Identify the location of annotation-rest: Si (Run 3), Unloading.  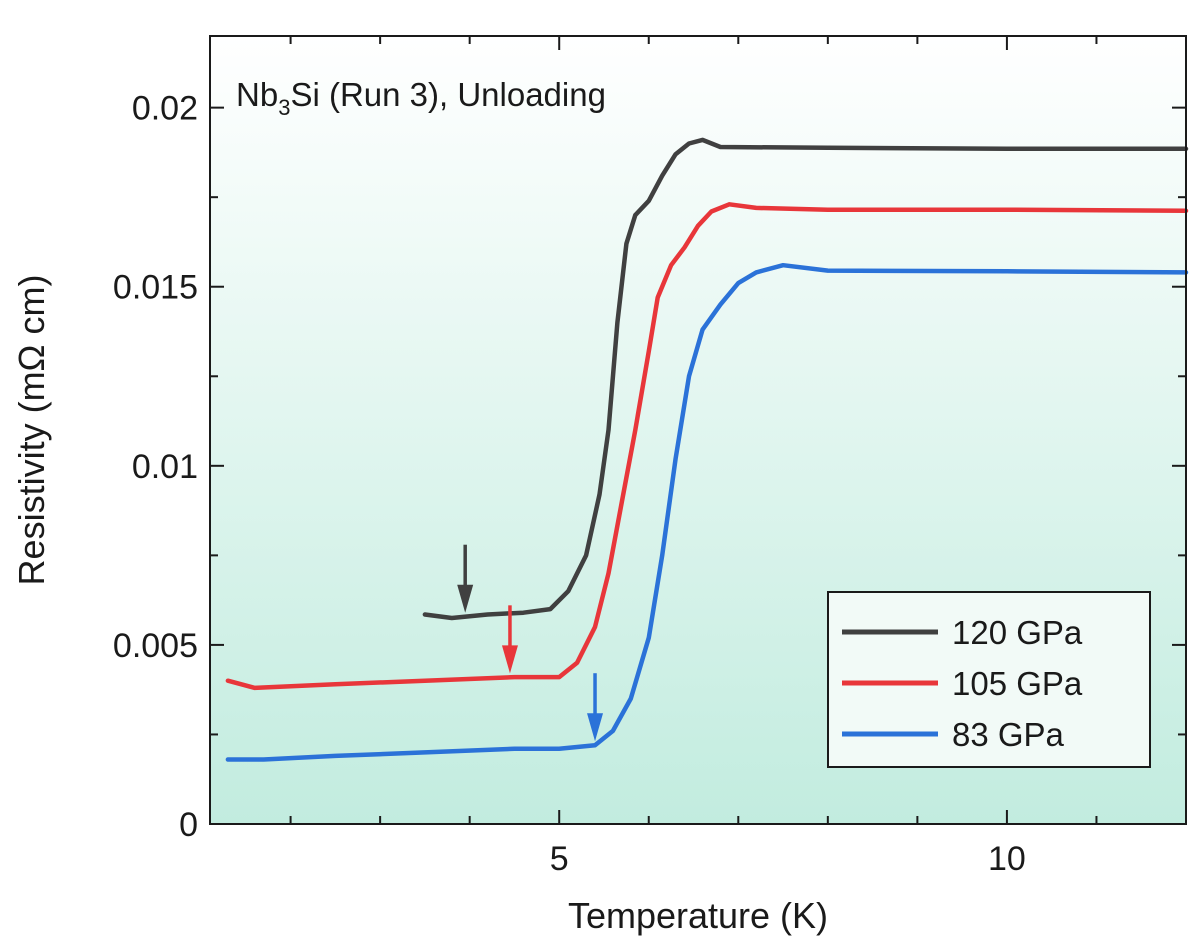
(448, 94).